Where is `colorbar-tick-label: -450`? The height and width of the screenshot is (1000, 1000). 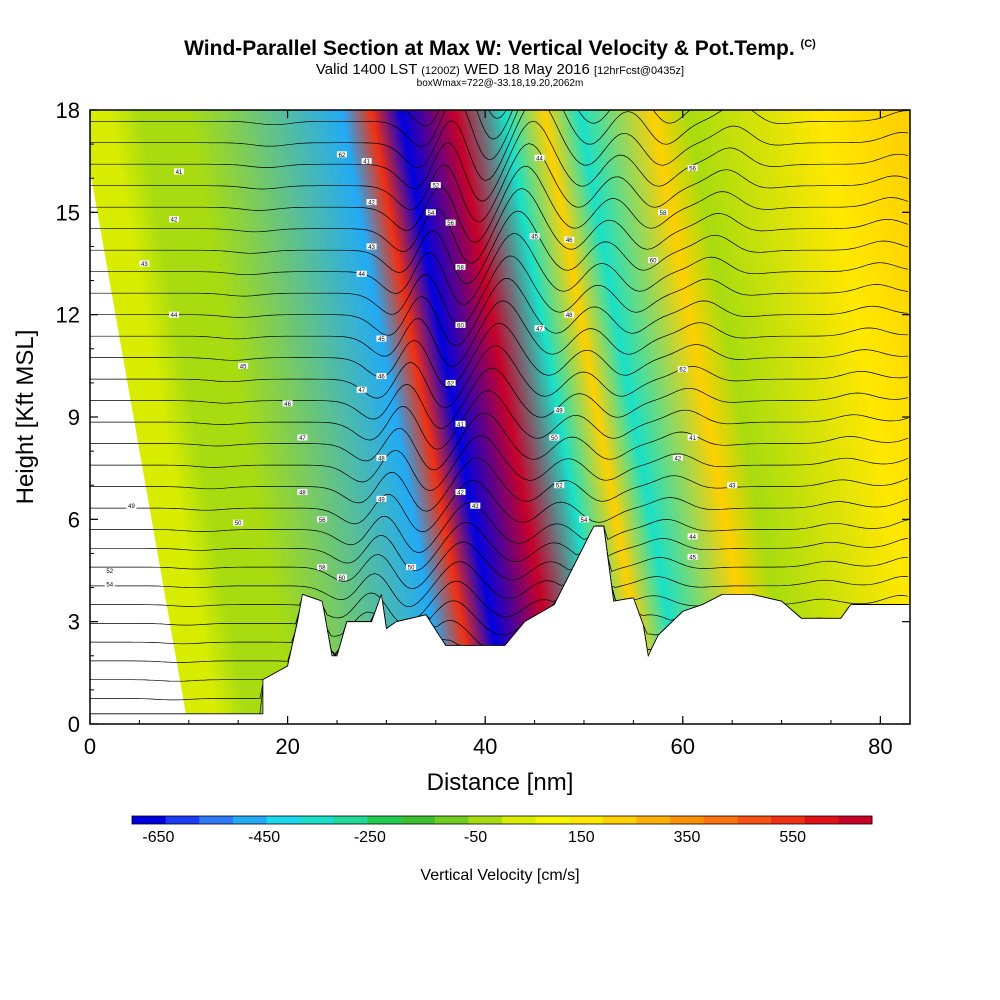
colorbar-tick-label: -450 is located at coordinates (264, 837).